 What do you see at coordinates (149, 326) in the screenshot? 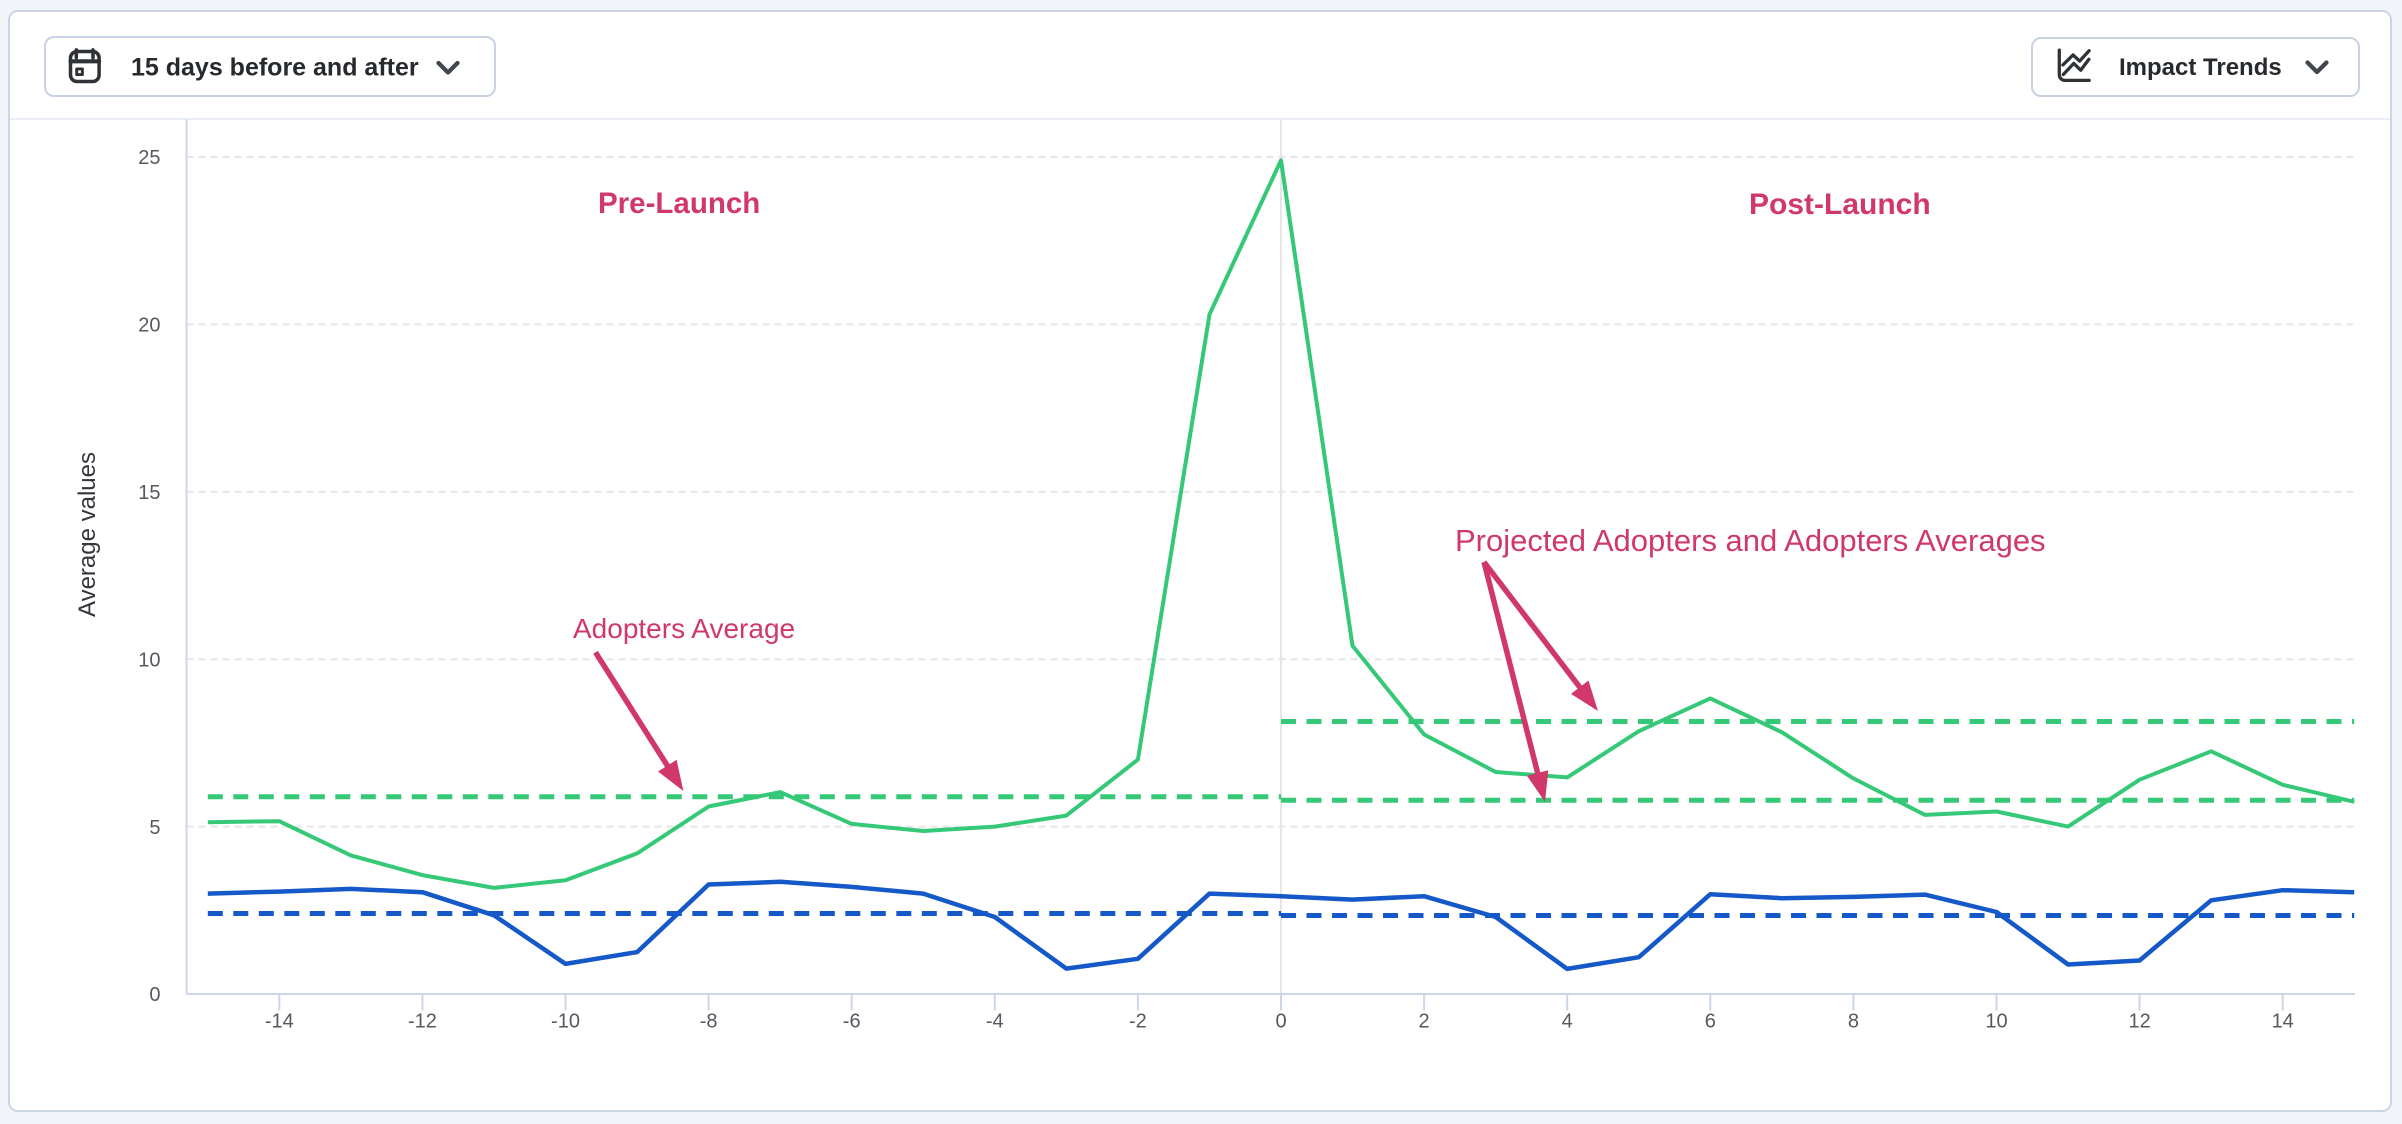
I see `svg-text: 20` at bounding box center [149, 326].